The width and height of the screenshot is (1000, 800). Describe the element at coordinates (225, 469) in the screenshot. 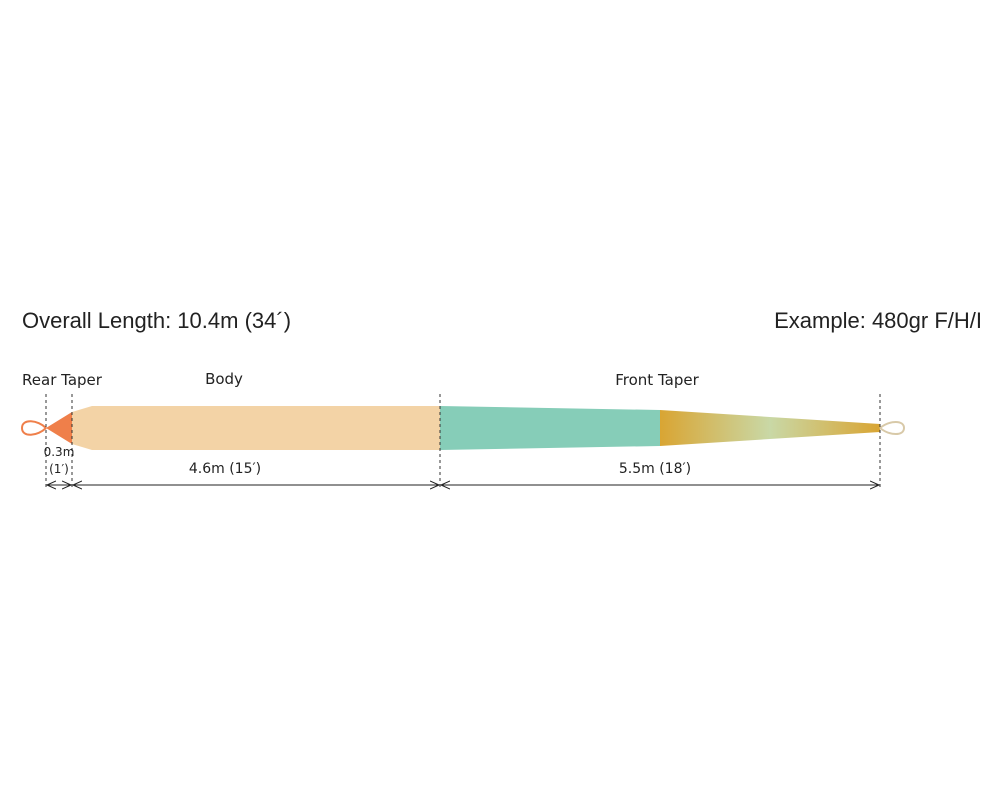

I see `body-length-label: 4.6m (15′)` at that location.